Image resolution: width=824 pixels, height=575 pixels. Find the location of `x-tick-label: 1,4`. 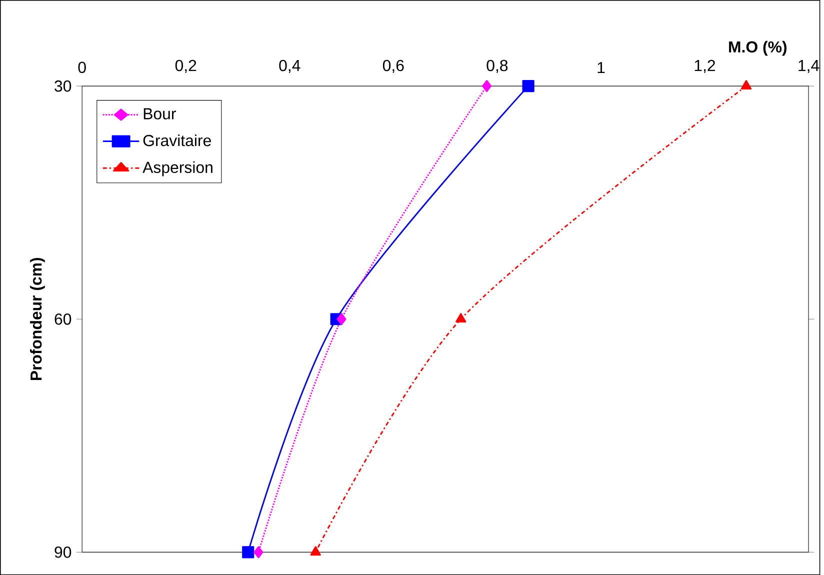

x-tick-label: 1,4 is located at coordinates (809, 66).